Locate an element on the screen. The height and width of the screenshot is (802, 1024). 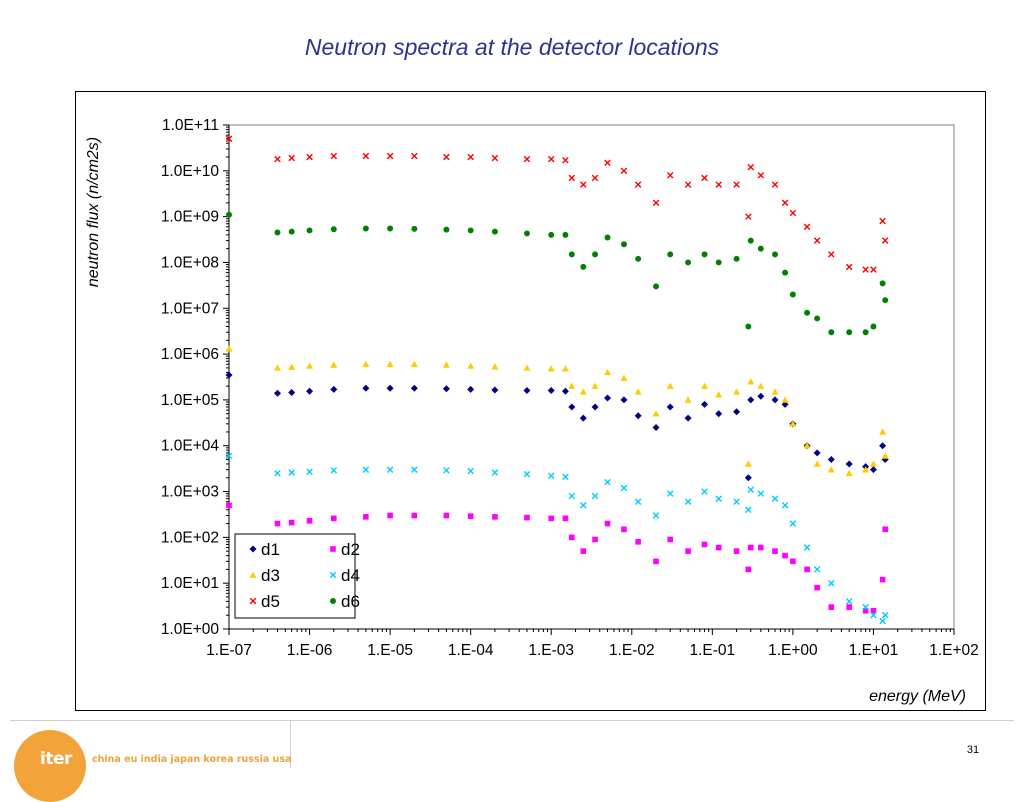
legend-marker-d5 is located at coordinates (253, 601).